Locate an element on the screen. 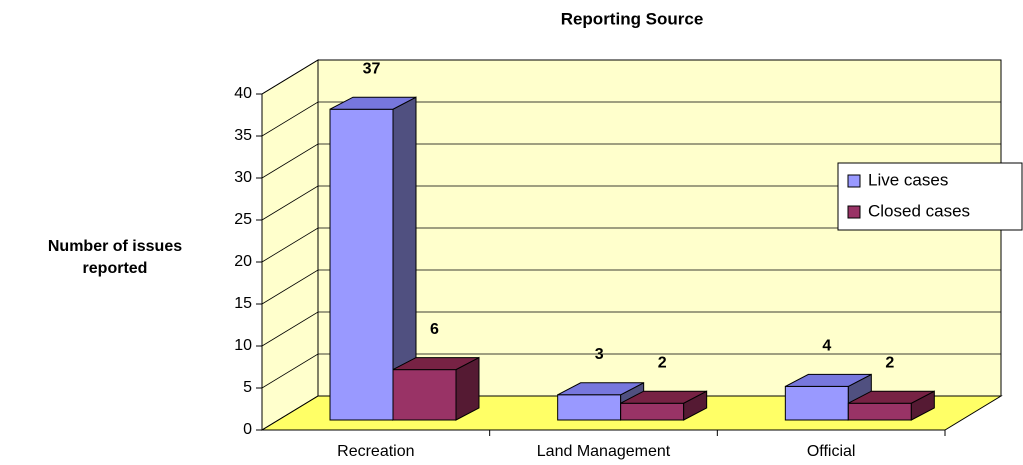 Image resolution: width=1023 pixels, height=465 pixels. y-tick-label: 5 is located at coordinates (247, 387).